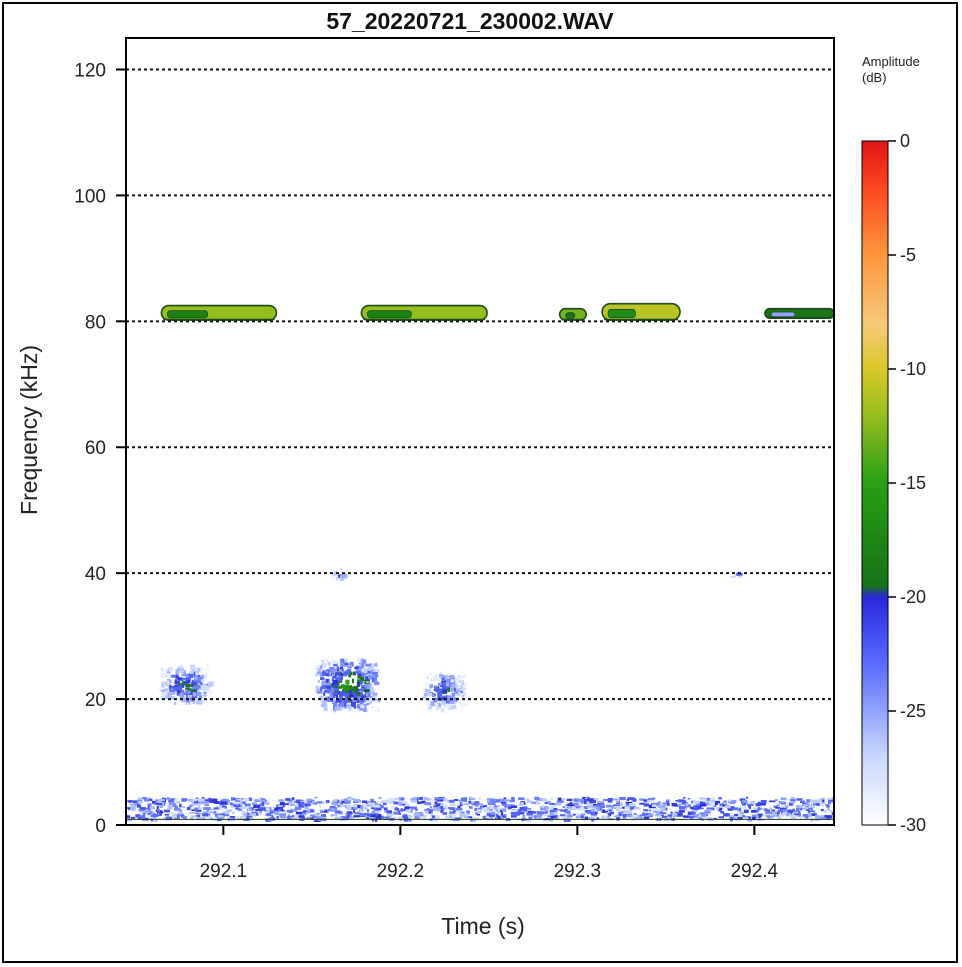 The width and height of the screenshot is (962, 967). Describe the element at coordinates (874, 77) in the screenshot. I see `colorbar-label-unit: (dB)` at that location.